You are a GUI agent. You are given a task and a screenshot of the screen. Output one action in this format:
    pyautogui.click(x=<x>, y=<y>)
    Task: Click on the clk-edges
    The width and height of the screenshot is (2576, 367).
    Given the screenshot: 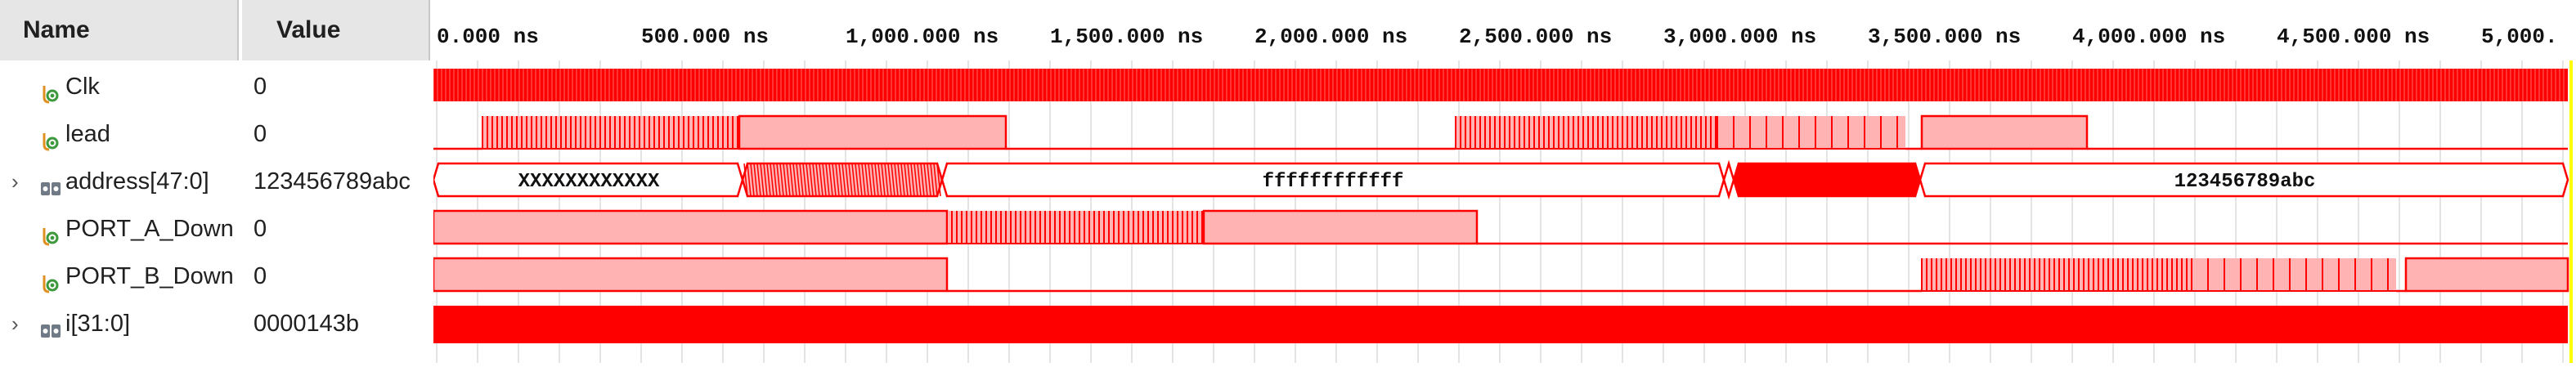 What is the action you would take?
    pyautogui.click(x=1499, y=85)
    